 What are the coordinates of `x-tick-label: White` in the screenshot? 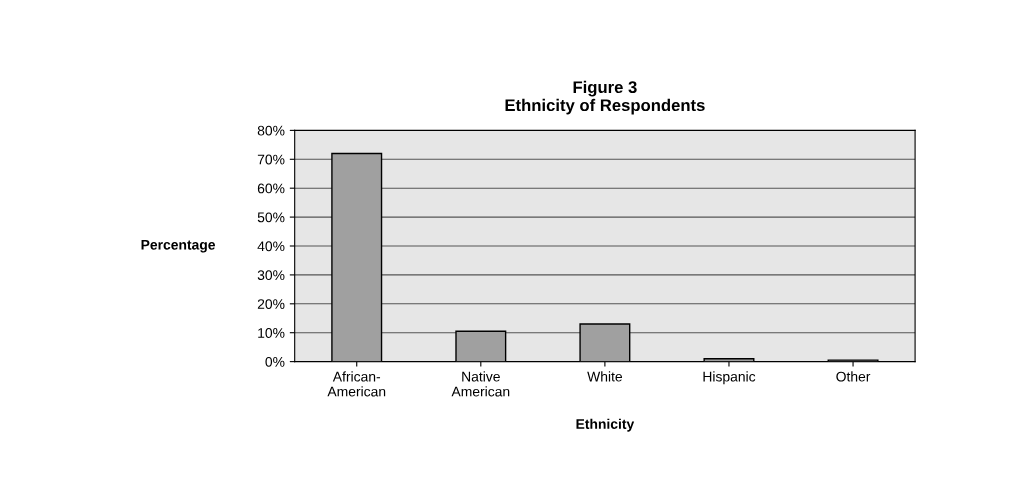 It's located at (605, 376).